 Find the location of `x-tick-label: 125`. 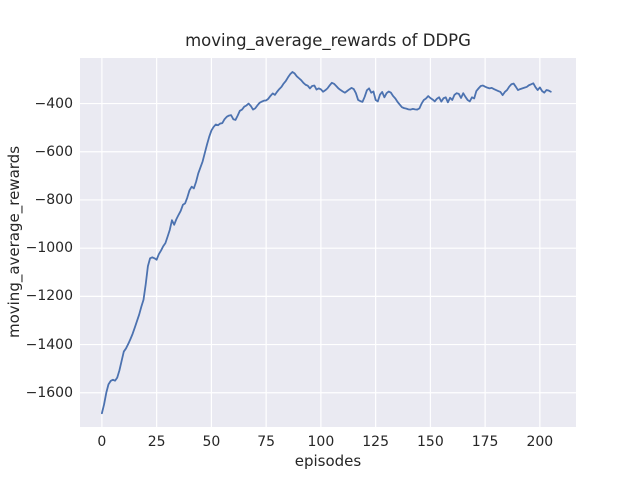

x-tick-label: 125 is located at coordinates (375, 442).